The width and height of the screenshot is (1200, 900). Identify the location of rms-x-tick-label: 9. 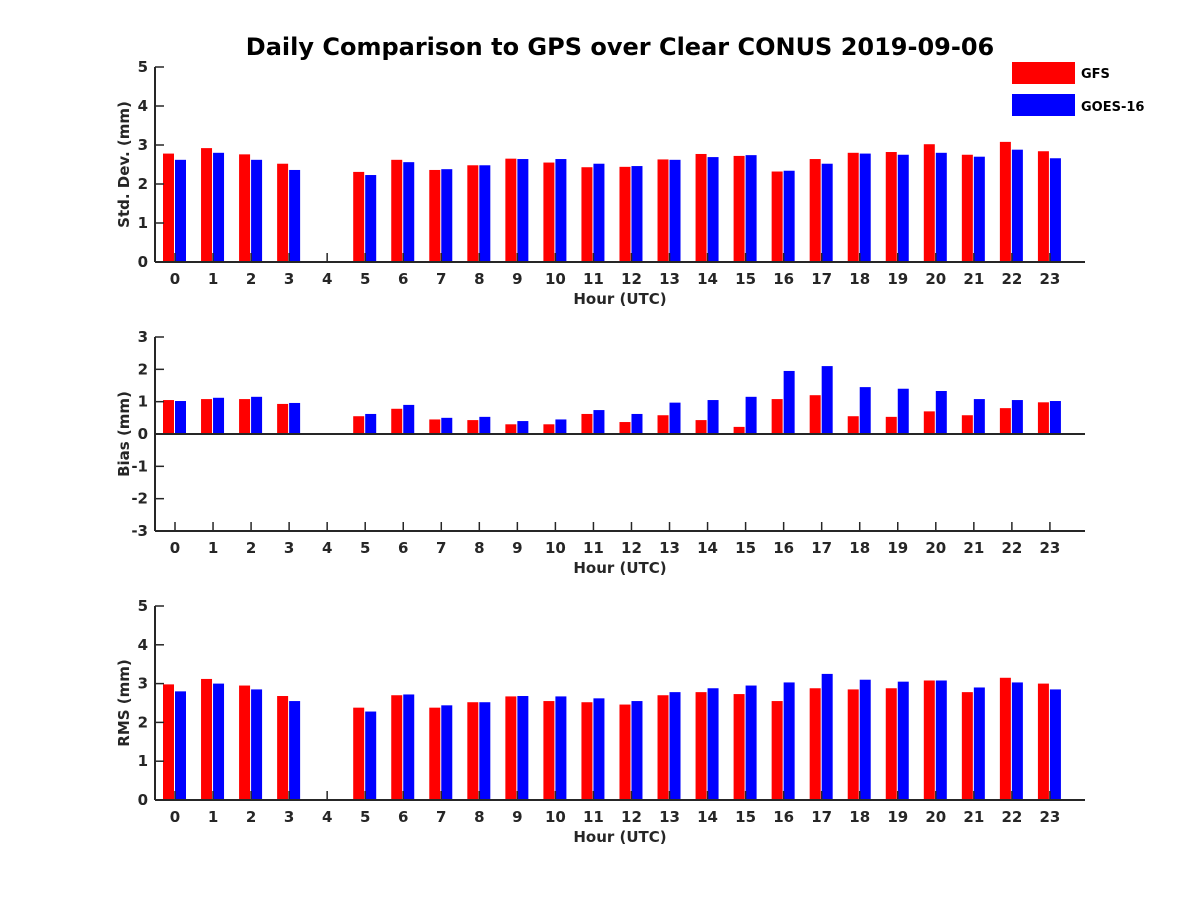
(517, 817).